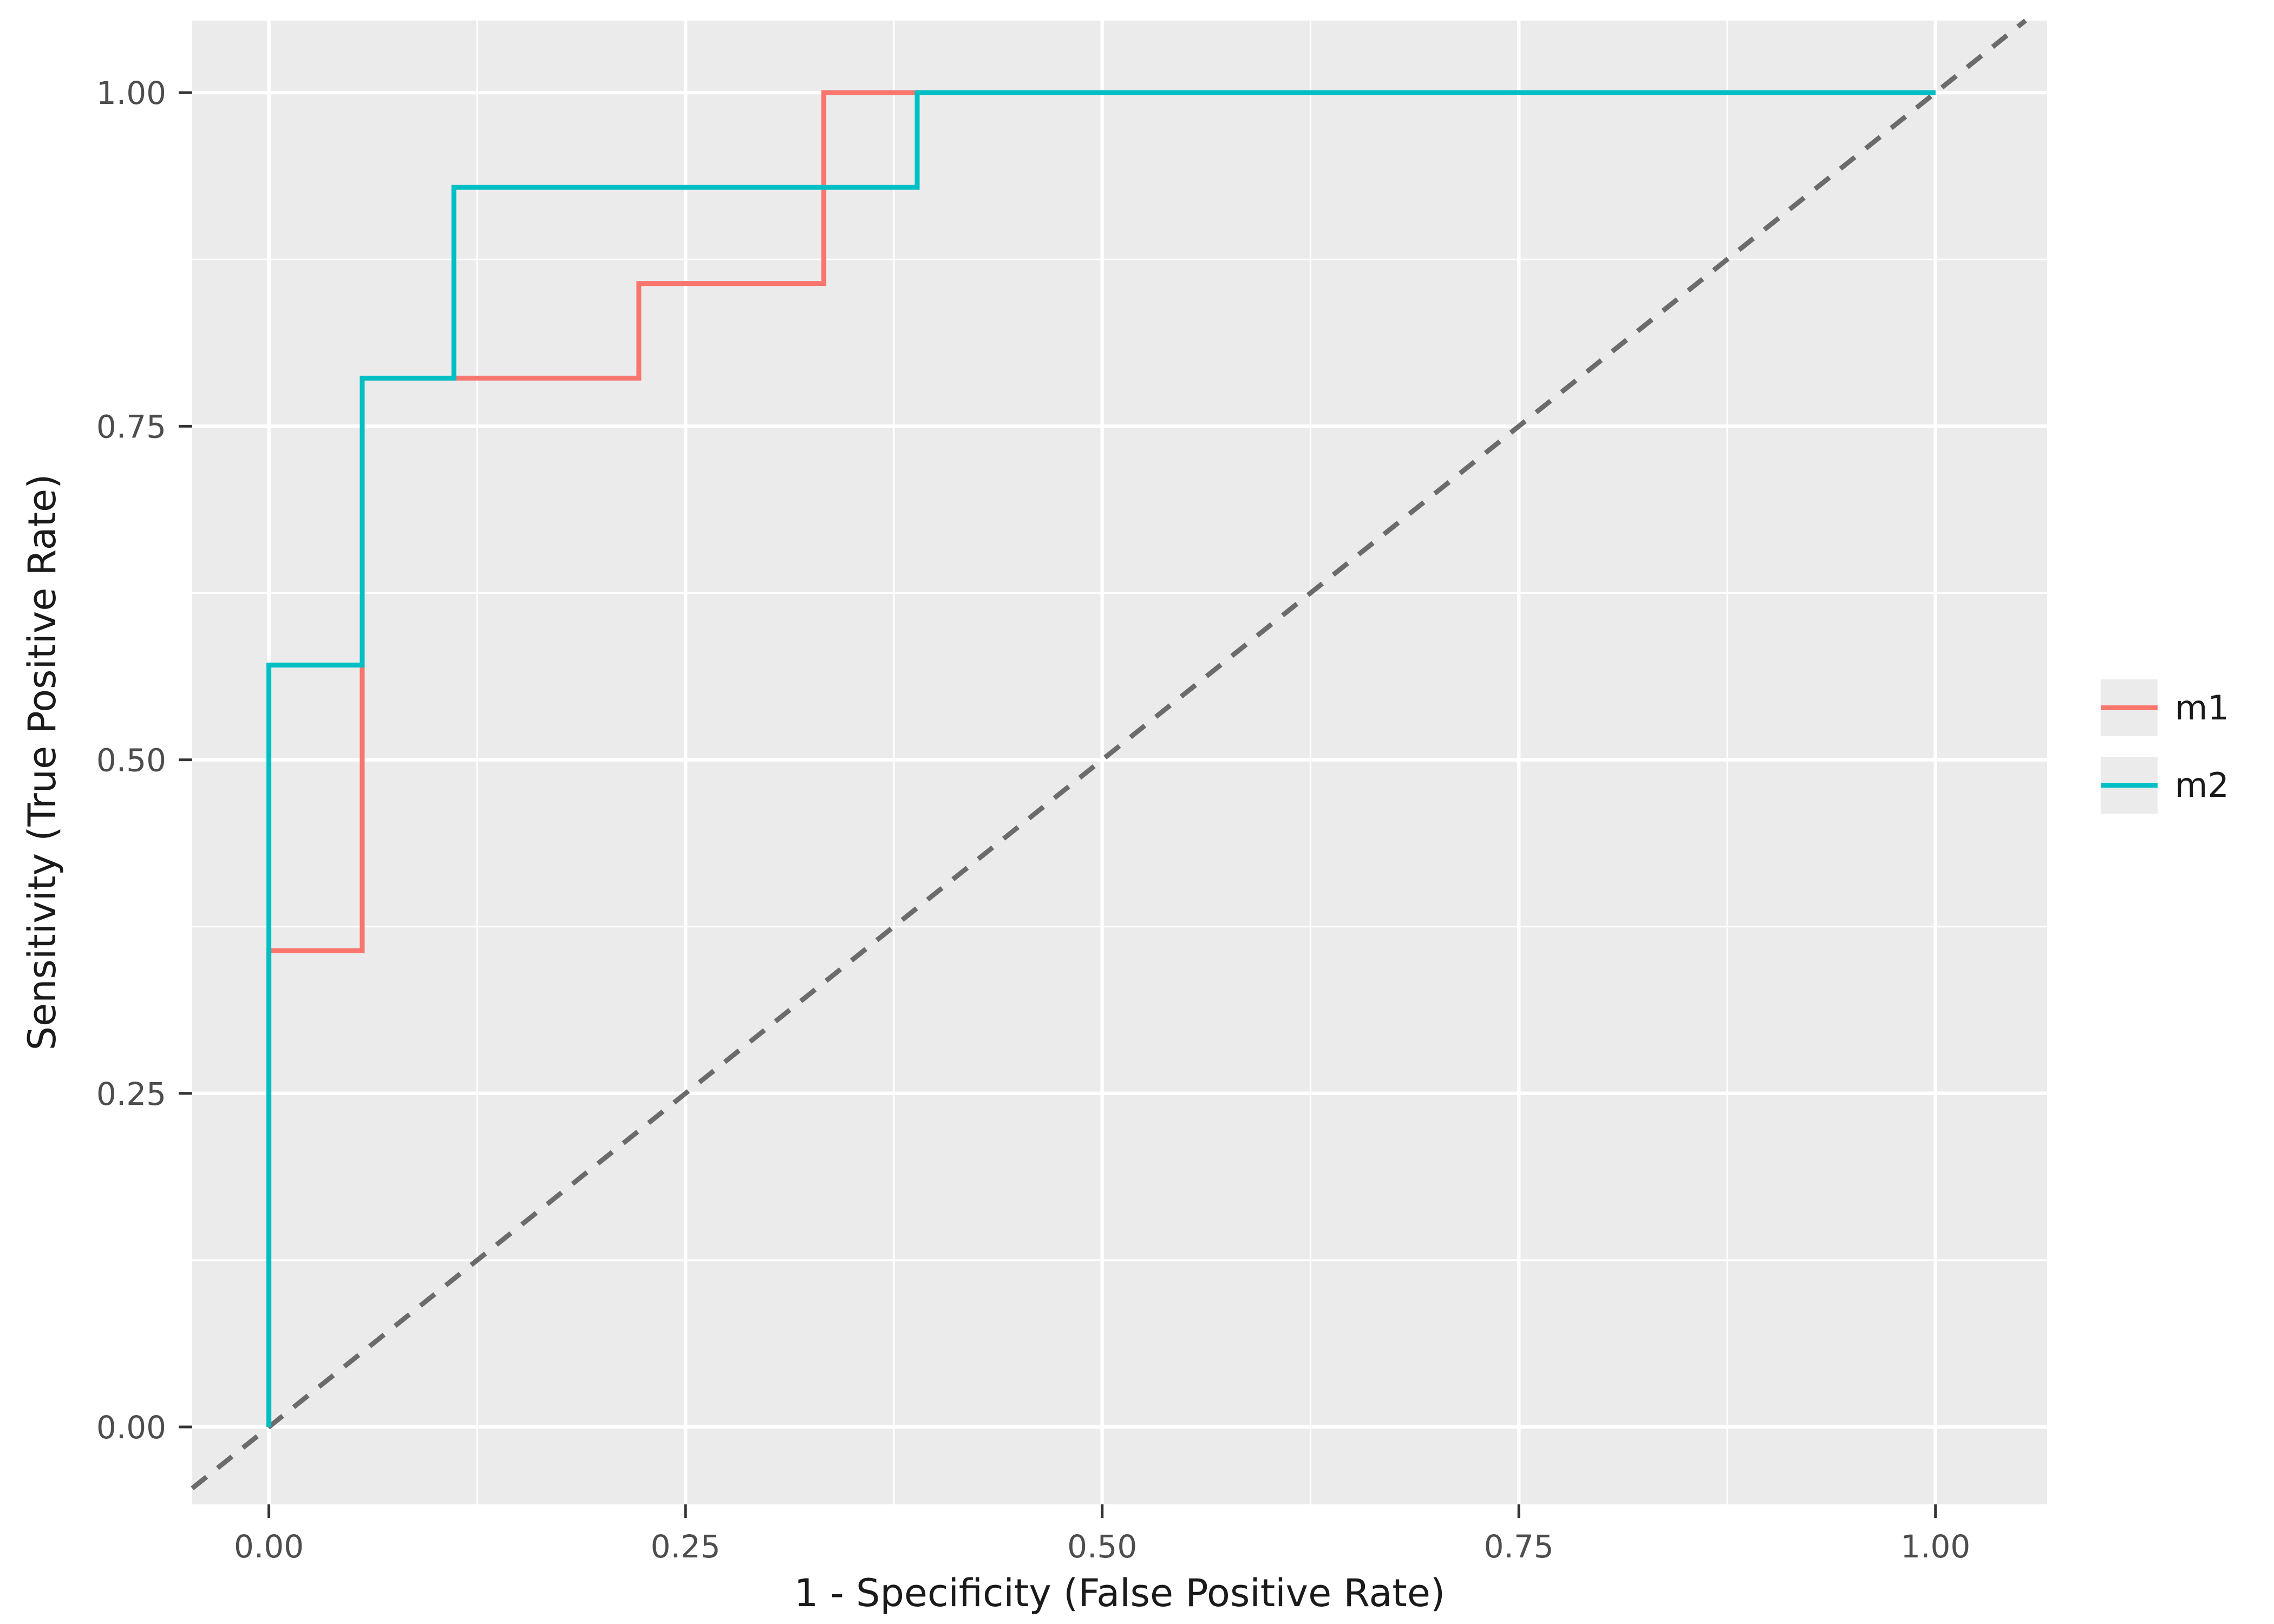 This screenshot has width=2274, height=1624. Describe the element at coordinates (131, 1427) in the screenshot. I see `y-tick-label: 0.00` at that location.